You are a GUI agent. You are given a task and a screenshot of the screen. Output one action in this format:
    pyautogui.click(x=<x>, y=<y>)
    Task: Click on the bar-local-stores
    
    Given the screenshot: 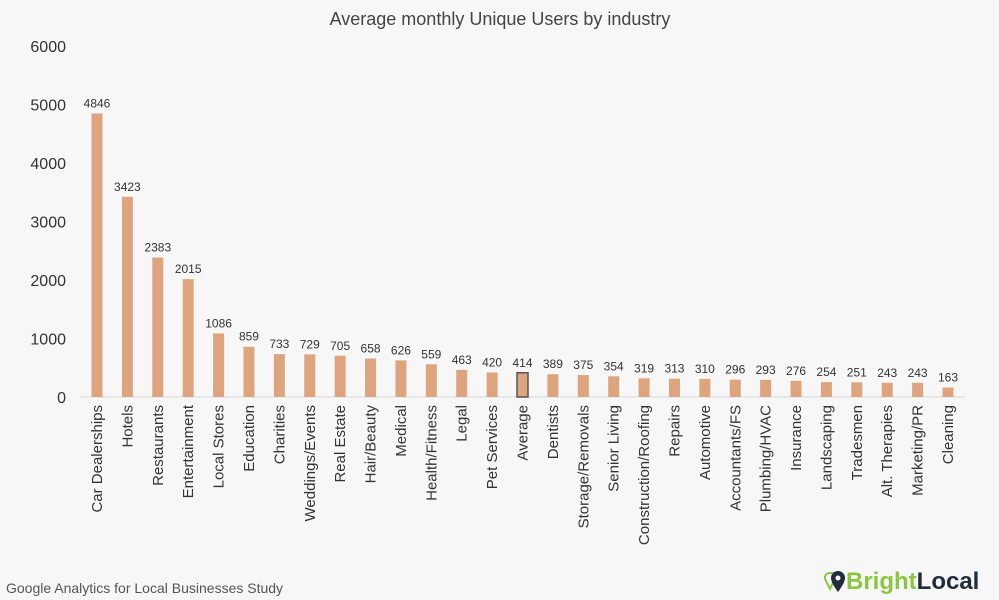 What is the action you would take?
    pyautogui.click(x=219, y=365)
    